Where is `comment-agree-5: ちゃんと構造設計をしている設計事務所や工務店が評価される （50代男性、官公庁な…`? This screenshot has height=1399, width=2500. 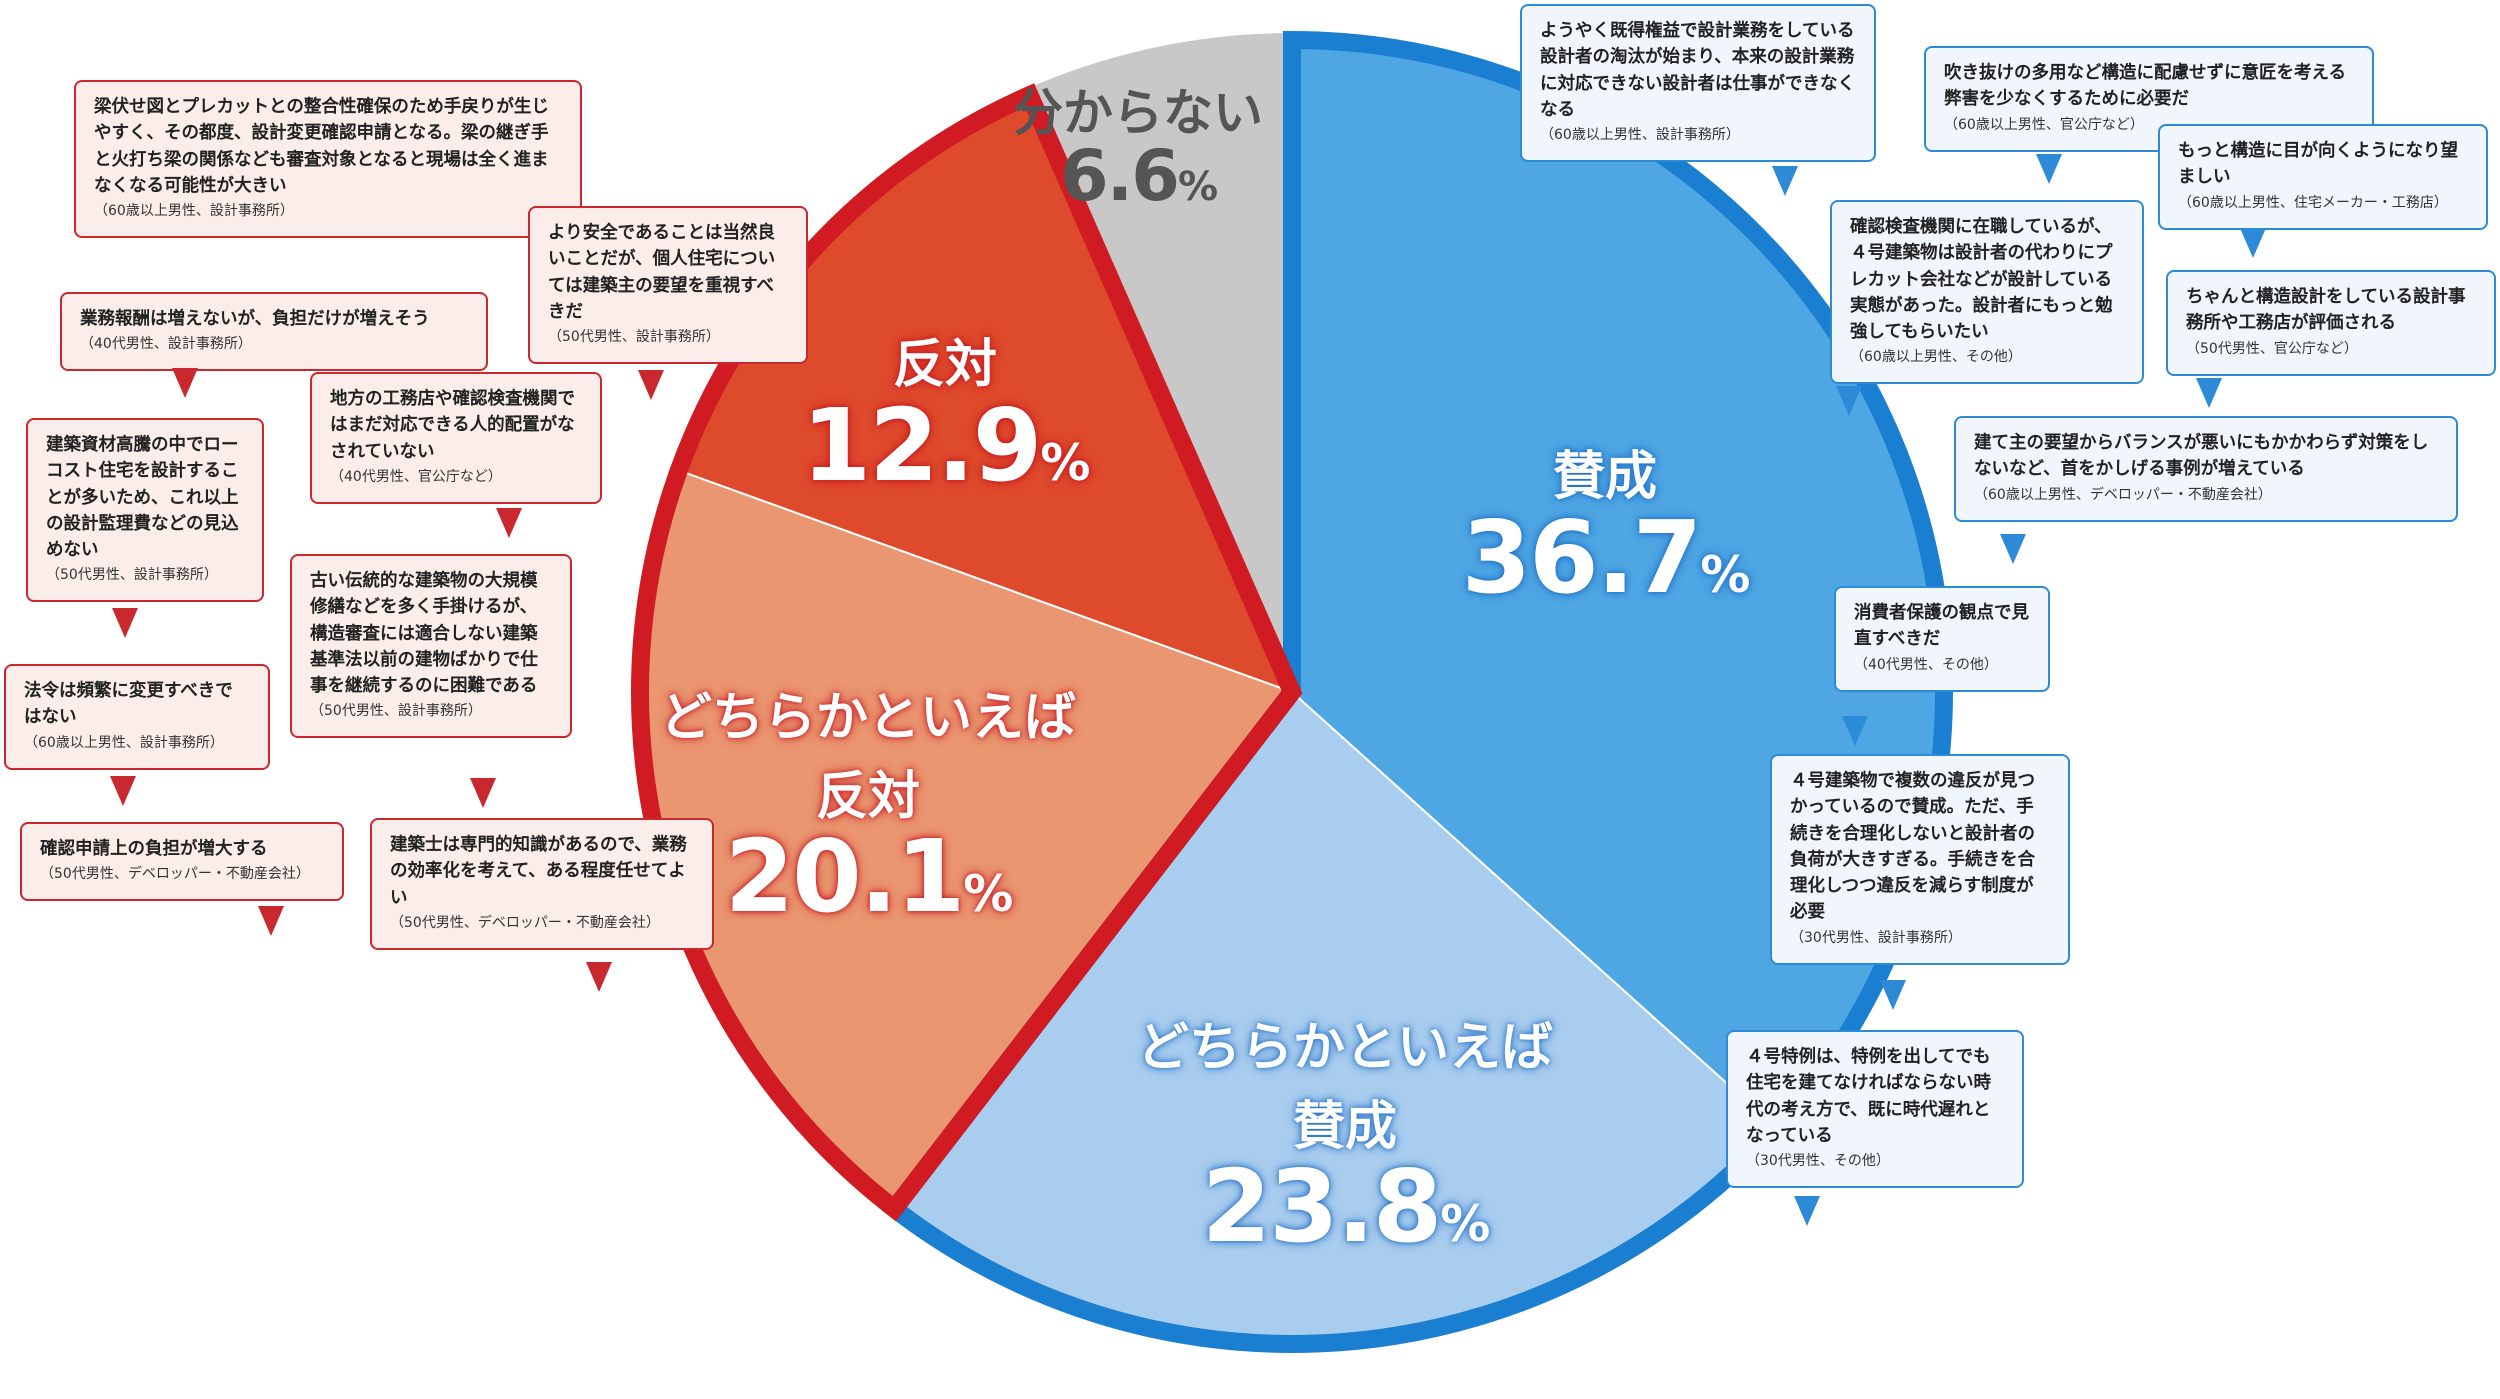 comment-agree-5: ちゃんと構造設計をしている設計事務所や工務店が評価される （50代男性、官公庁な… is located at coordinates (2331, 323).